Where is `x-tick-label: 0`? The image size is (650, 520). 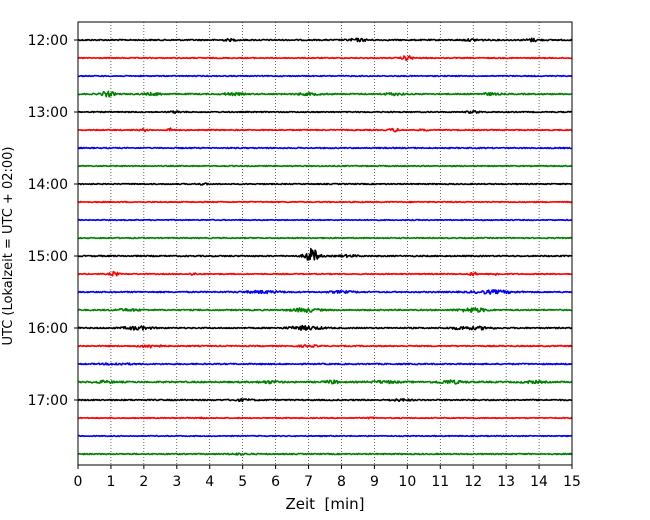 x-tick-label: 0 is located at coordinates (78, 482).